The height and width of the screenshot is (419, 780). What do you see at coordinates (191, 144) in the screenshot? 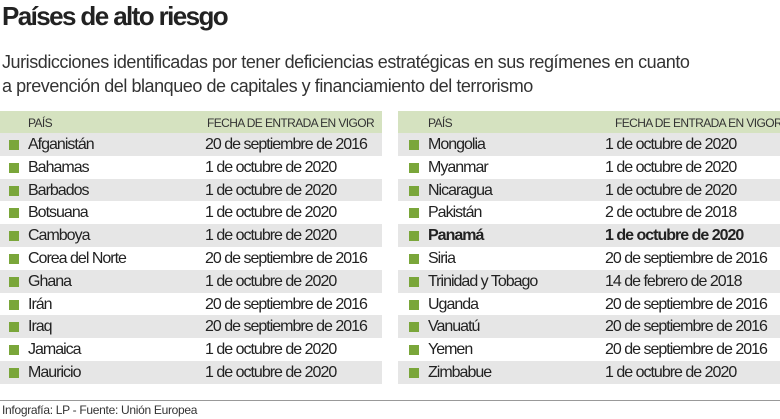
I see `table-row: Afganistán 20 de septiembre de 2016` at bounding box center [191, 144].